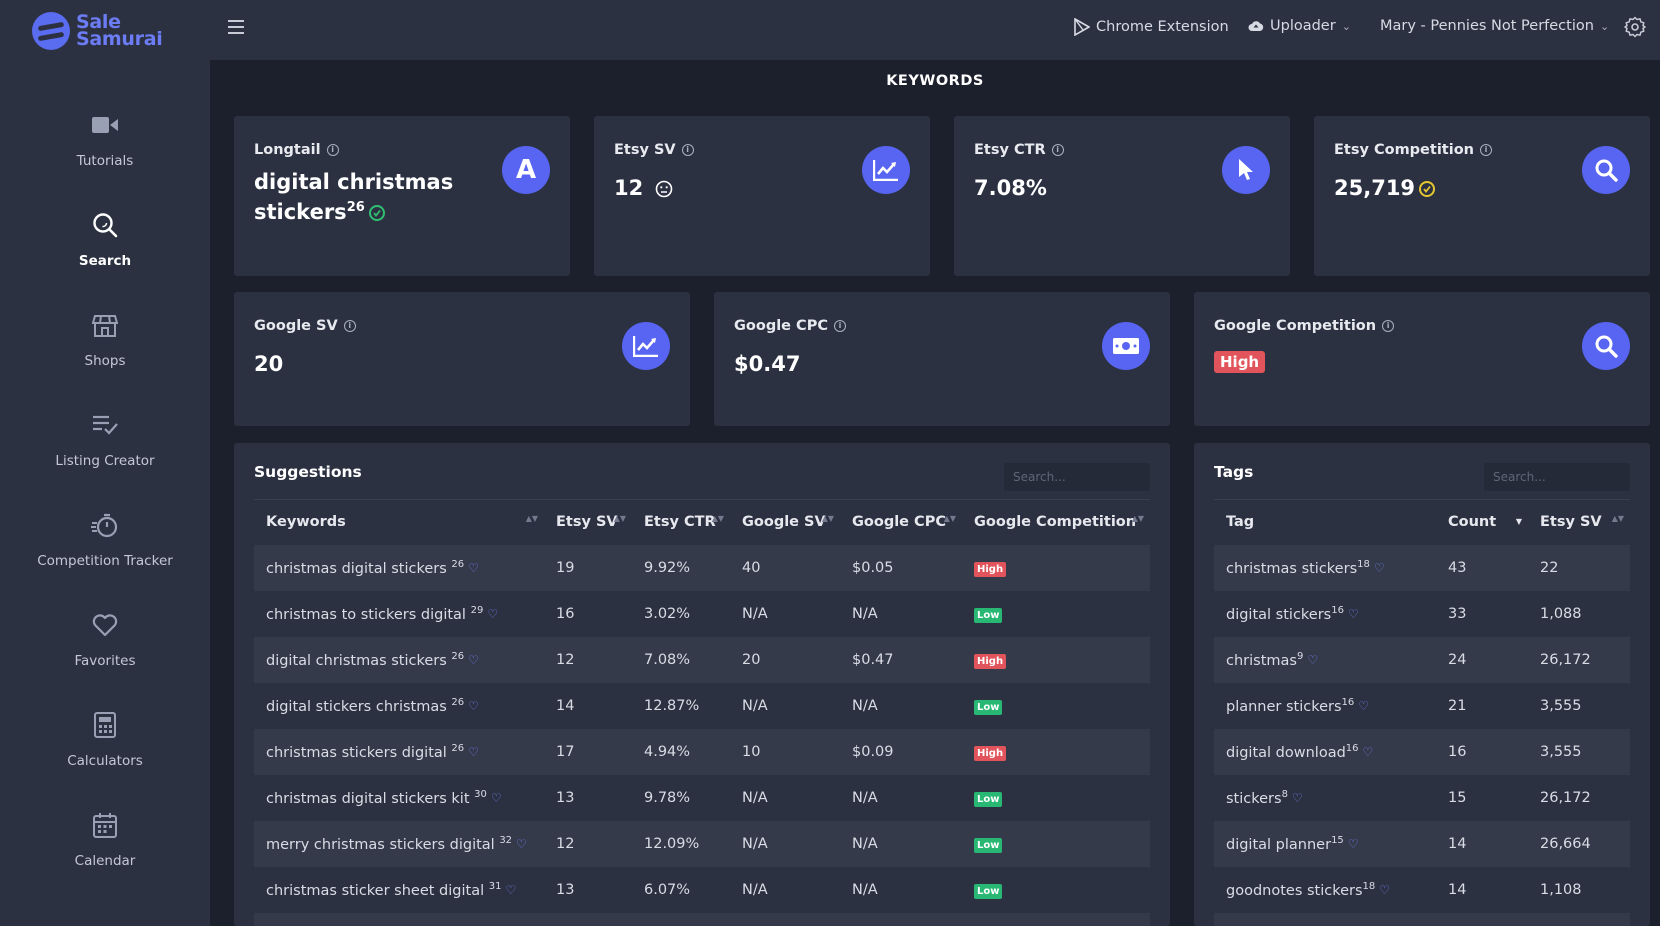  What do you see at coordinates (663, 189) in the screenshot?
I see `neutral-face-icon` at bounding box center [663, 189].